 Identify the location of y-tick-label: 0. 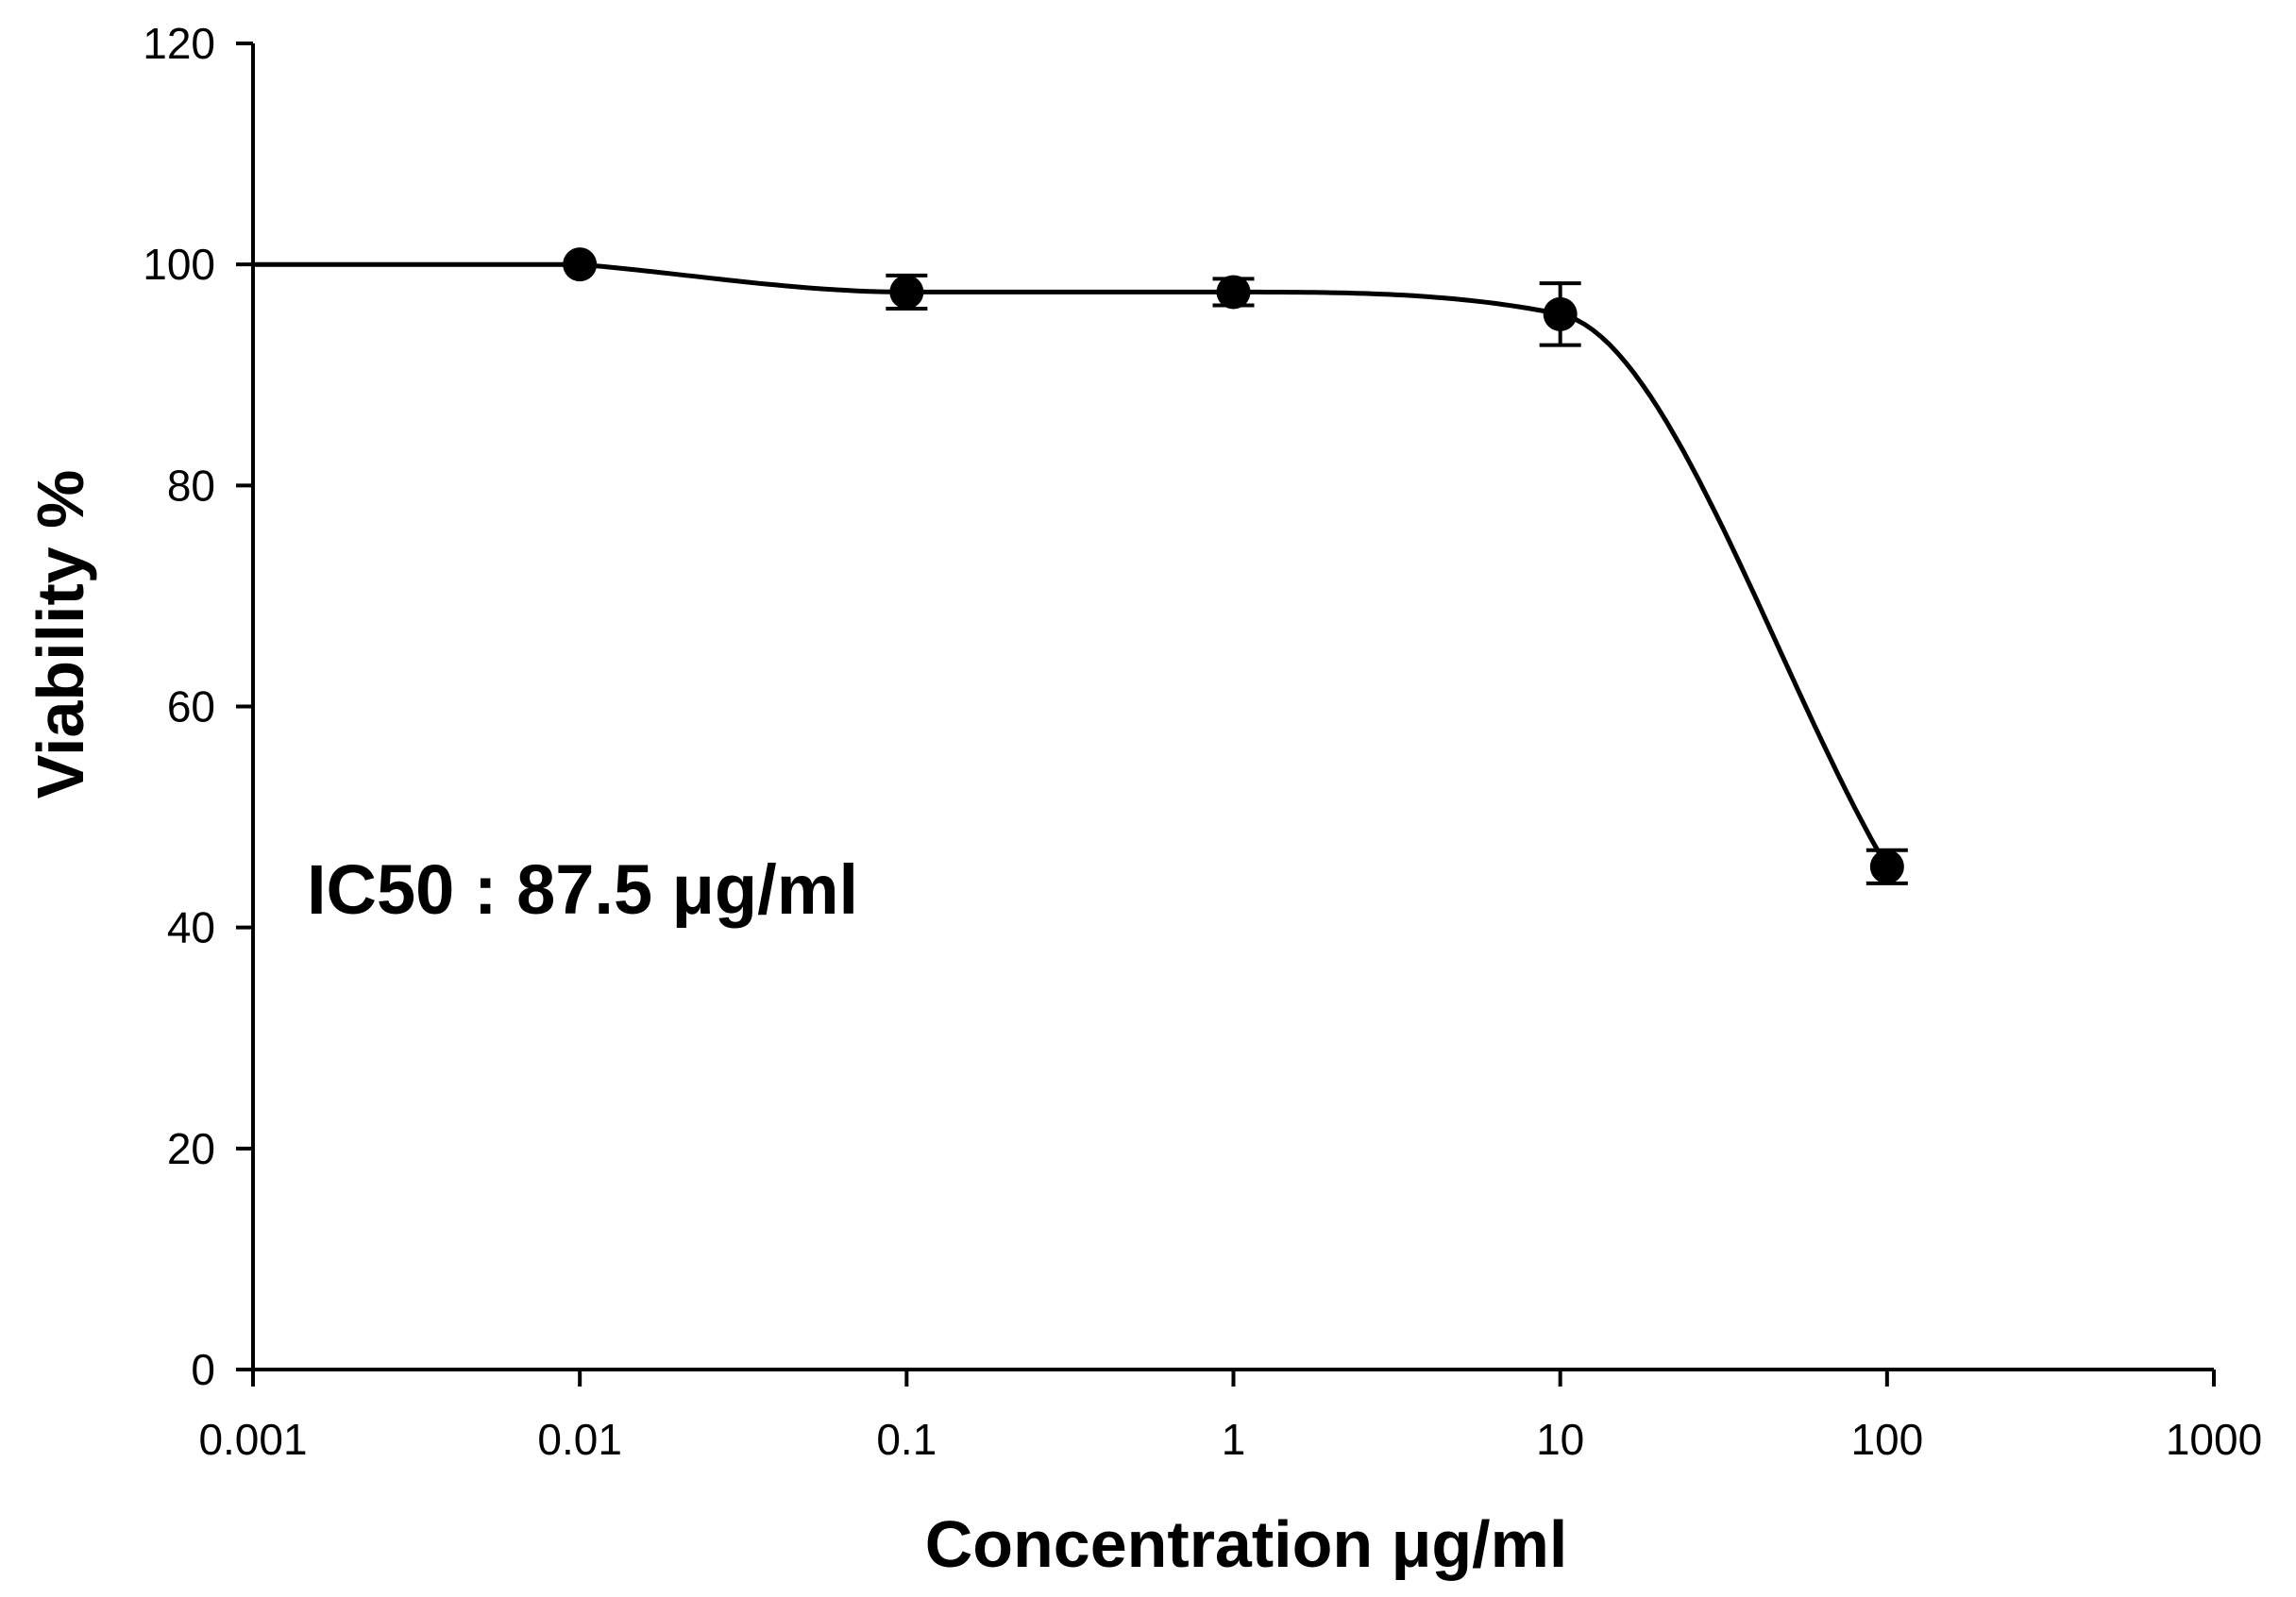
(203, 1369).